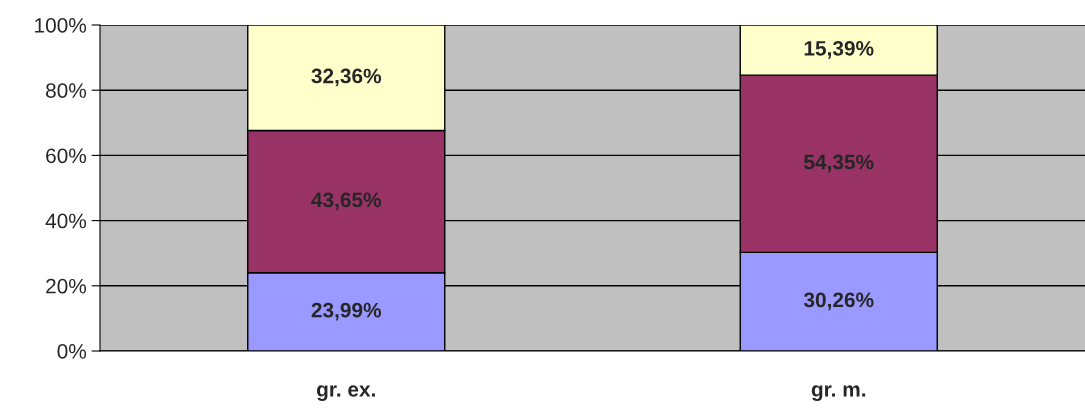  I want to click on data-label: 54,35%, so click(839, 163).